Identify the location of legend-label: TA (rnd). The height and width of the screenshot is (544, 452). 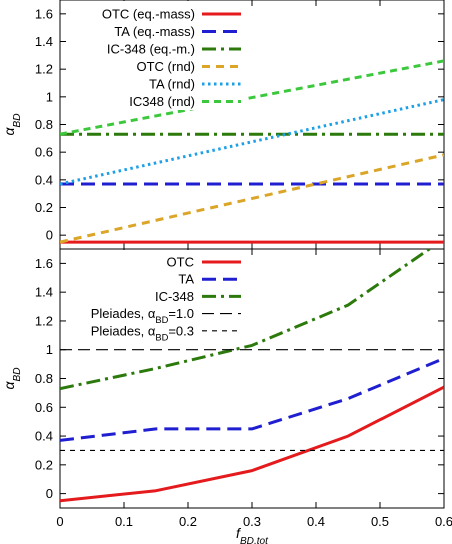
(172, 84).